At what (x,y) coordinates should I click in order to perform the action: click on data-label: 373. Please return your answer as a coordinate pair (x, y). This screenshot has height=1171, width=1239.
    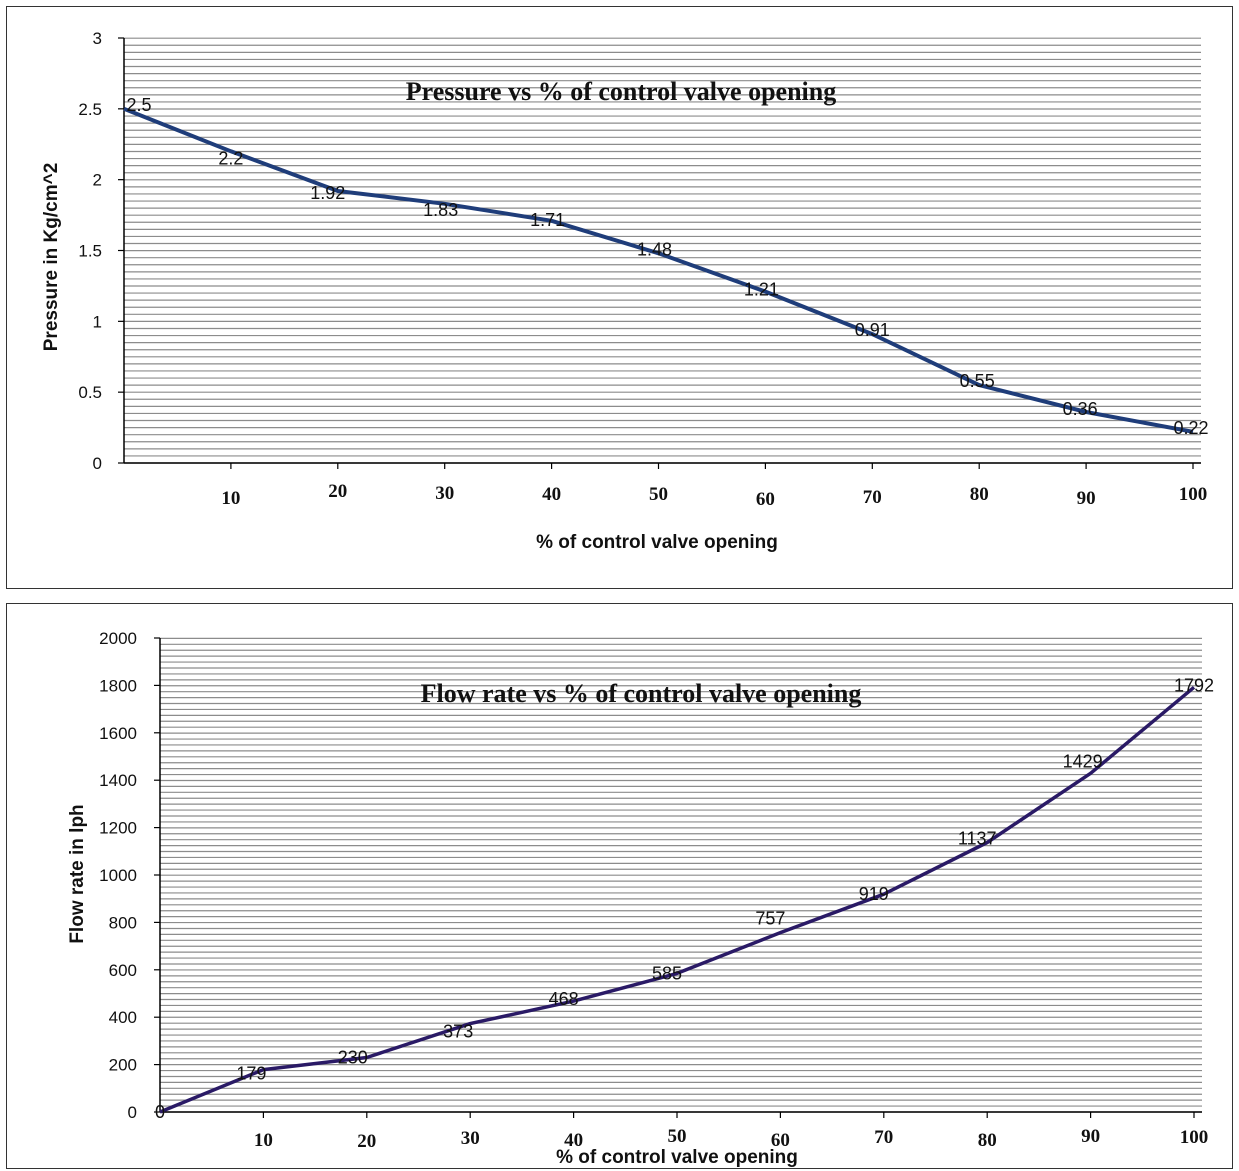
    Looking at the image, I should click on (458, 1032).